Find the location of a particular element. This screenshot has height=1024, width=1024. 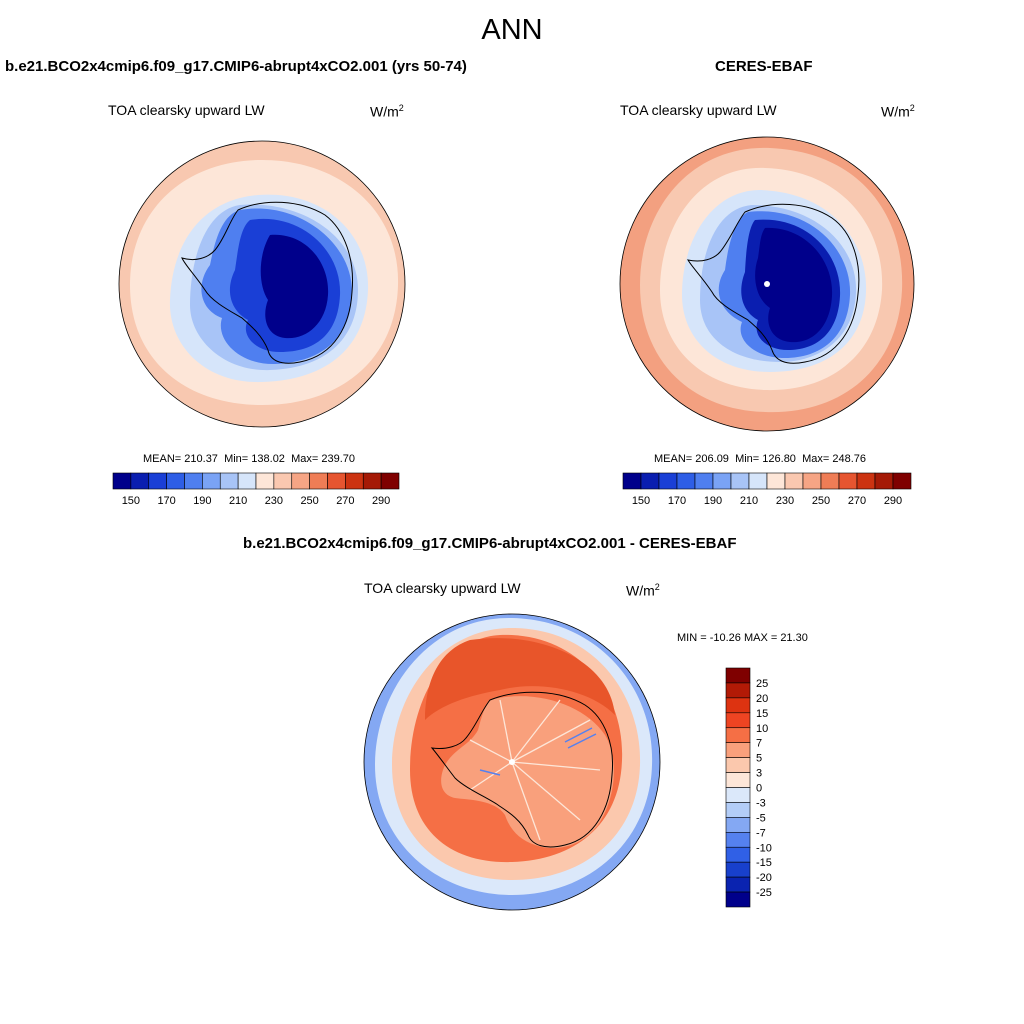

map-1-border is located at coordinates (262, 284).